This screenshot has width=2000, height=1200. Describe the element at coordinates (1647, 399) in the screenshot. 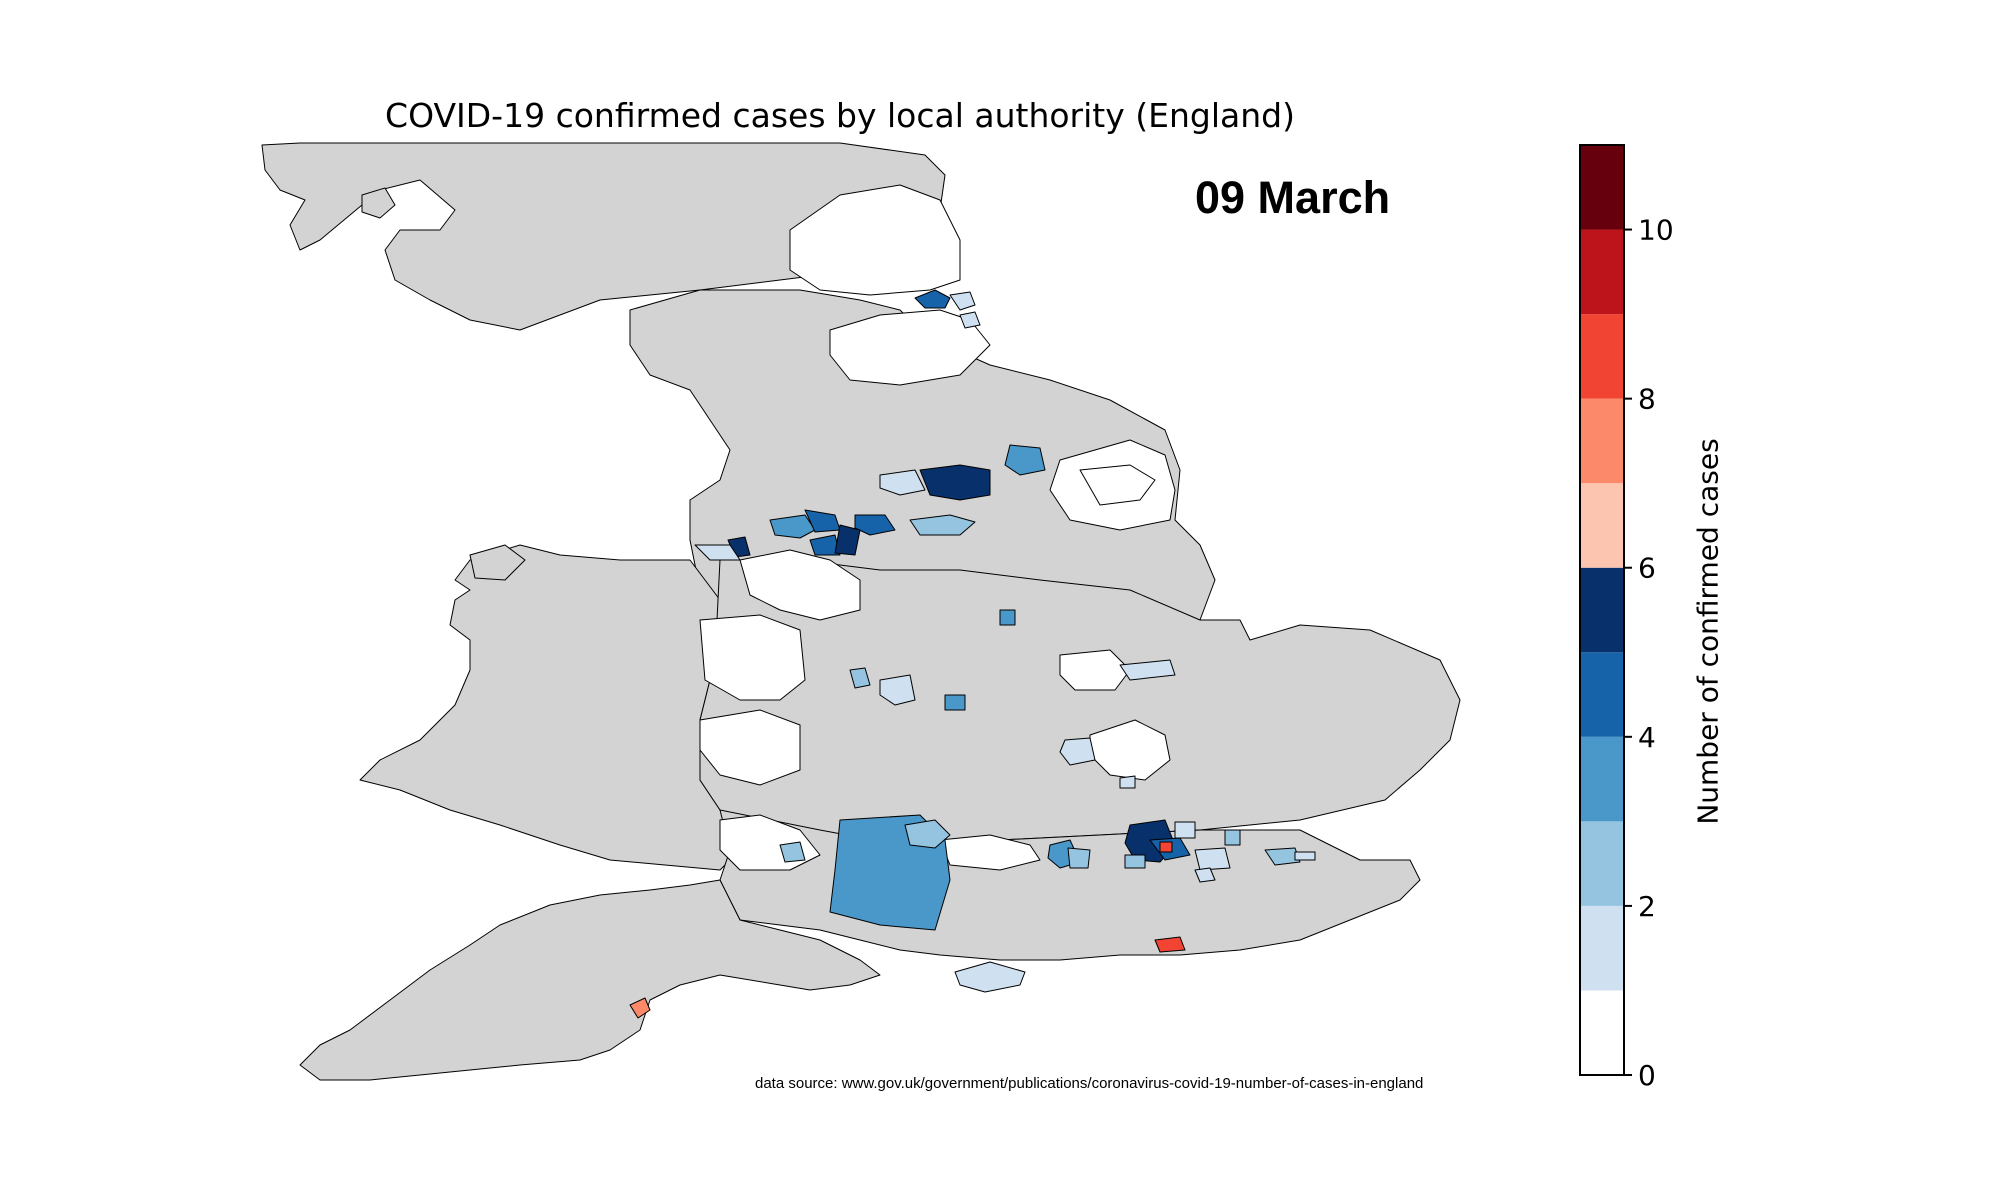

I see `colorbar-tick-label: 8` at that location.